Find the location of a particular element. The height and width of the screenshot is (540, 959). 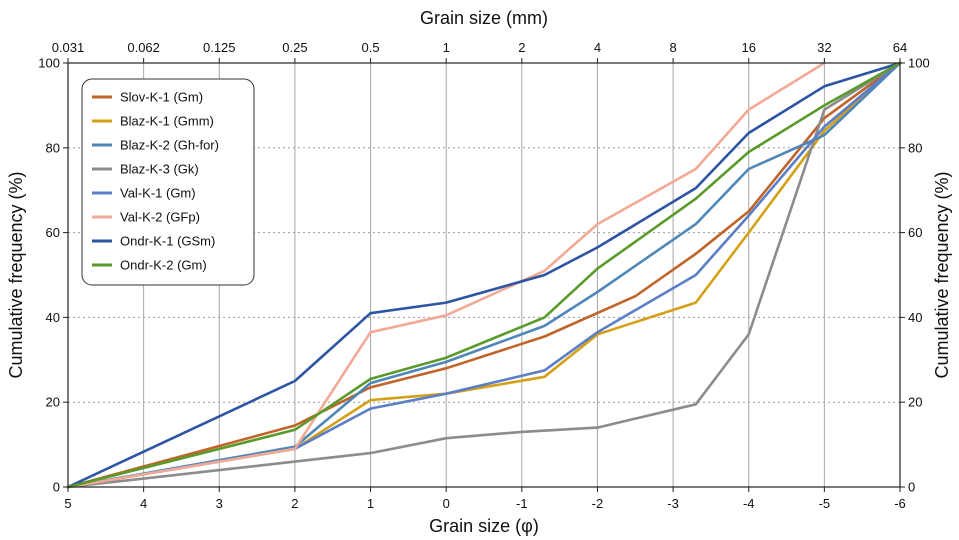

legend-label: Blaz-K-1 (Gmm) is located at coordinates (167, 121).